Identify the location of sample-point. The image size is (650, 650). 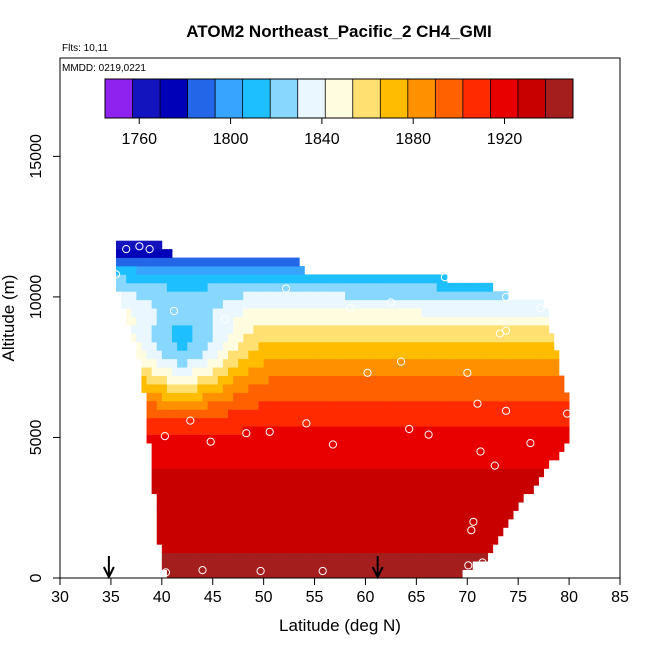
(506, 296).